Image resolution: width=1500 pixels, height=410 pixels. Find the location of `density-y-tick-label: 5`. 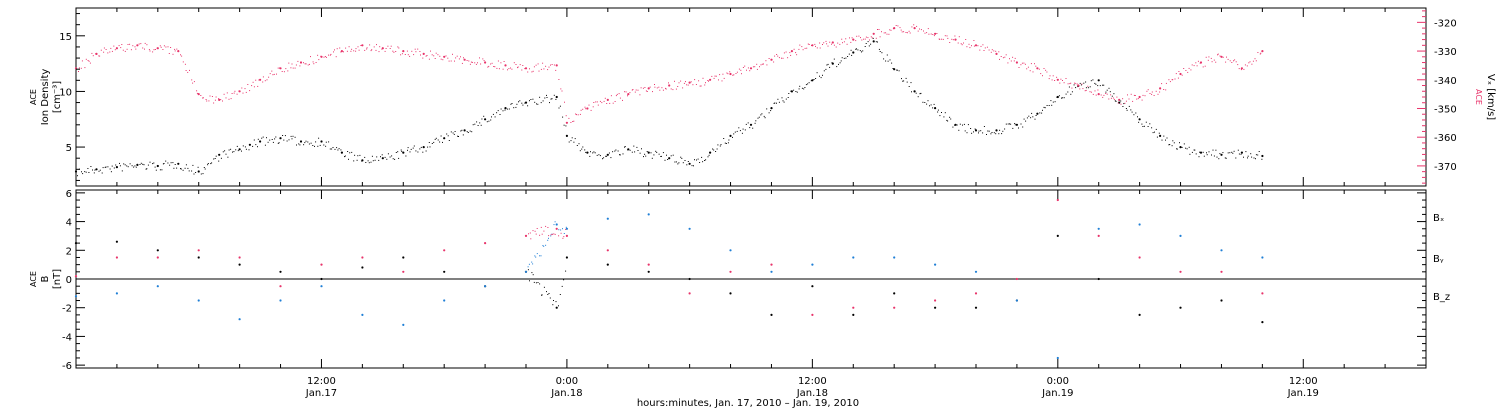

density-y-tick-label: 5 is located at coordinates (69, 148).